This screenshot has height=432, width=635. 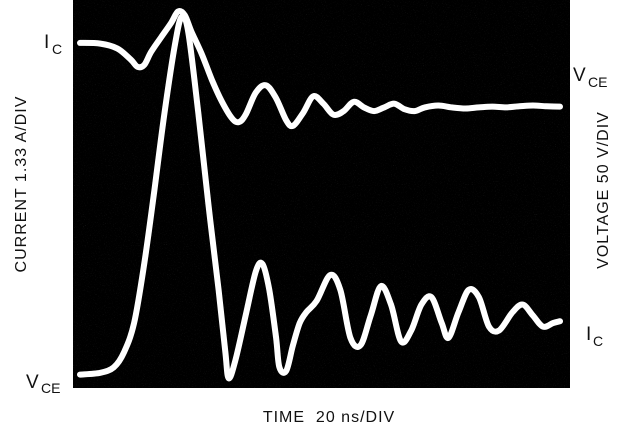 I want to click on vce-top-label: V, so click(x=579, y=75).